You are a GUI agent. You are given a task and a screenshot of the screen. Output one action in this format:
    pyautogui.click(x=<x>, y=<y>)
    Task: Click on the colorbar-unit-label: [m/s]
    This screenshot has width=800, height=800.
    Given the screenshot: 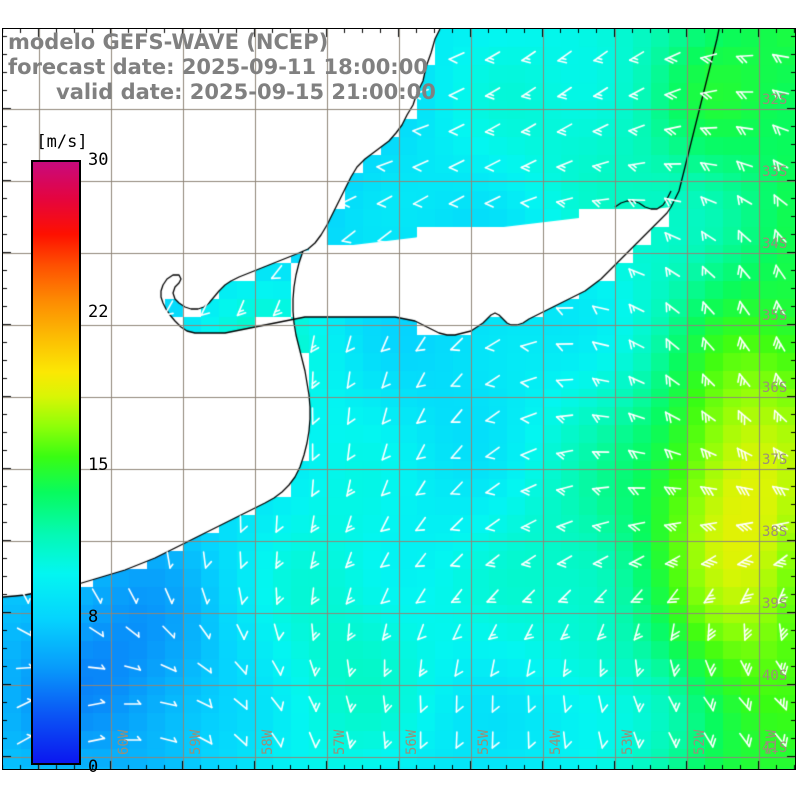 What is the action you would take?
    pyautogui.click(x=62, y=142)
    